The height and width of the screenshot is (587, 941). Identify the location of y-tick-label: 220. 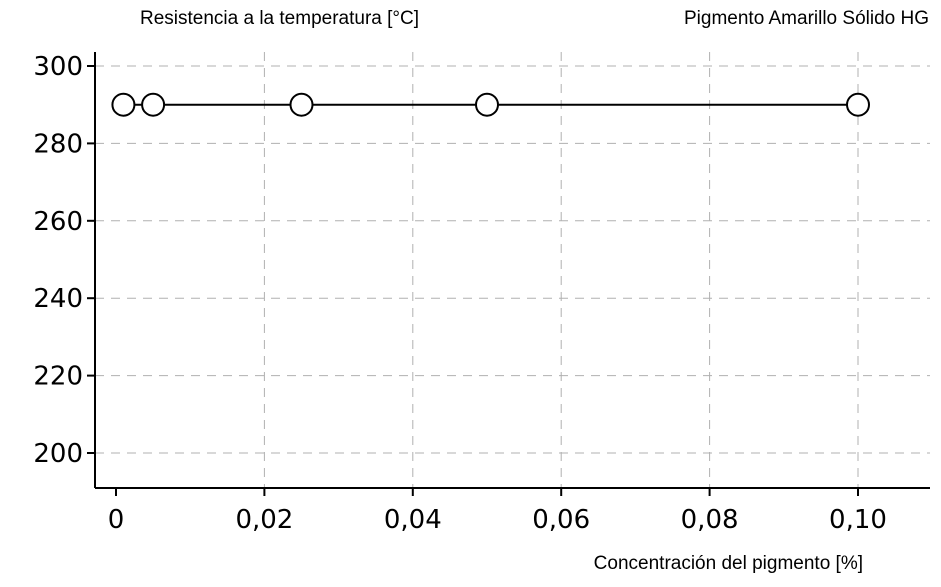
(58, 377).